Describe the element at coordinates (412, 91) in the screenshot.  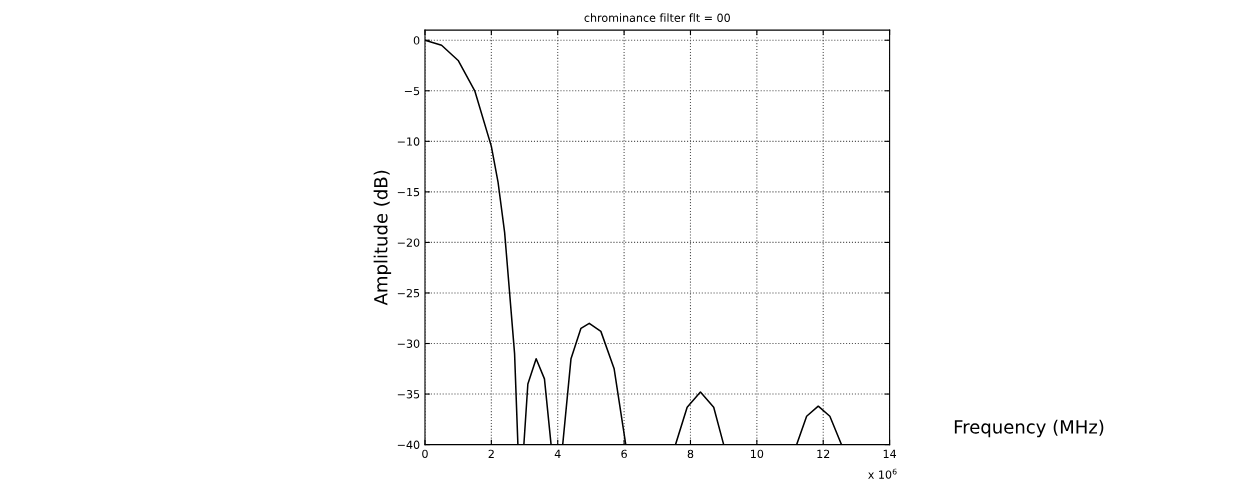
I see `y-tick-label: −5` at that location.